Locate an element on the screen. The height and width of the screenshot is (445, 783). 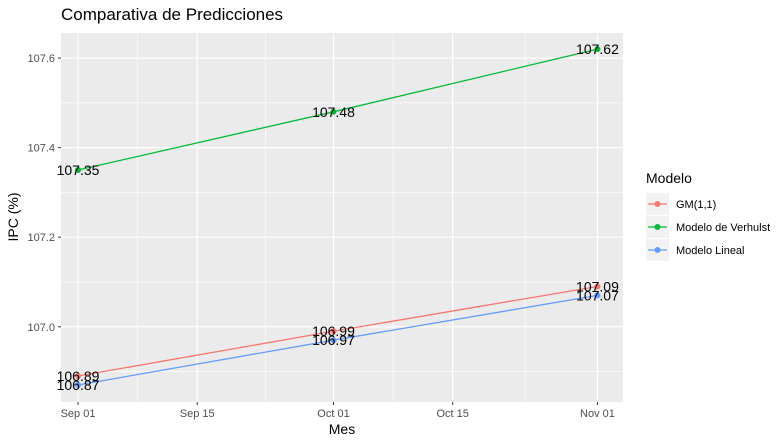
data-label: 106.89 is located at coordinates (78, 376).